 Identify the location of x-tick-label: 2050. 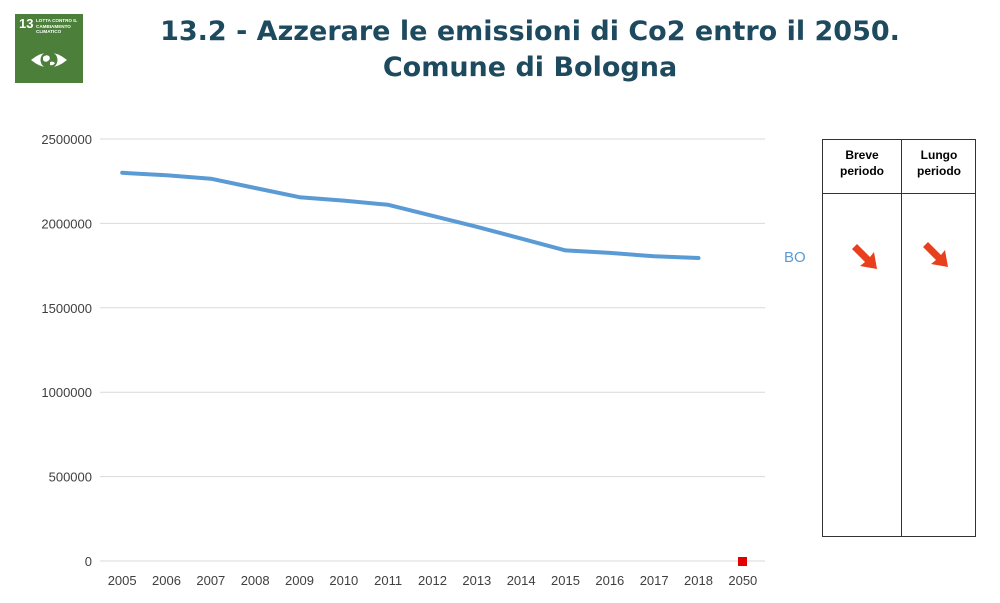
(742, 580).